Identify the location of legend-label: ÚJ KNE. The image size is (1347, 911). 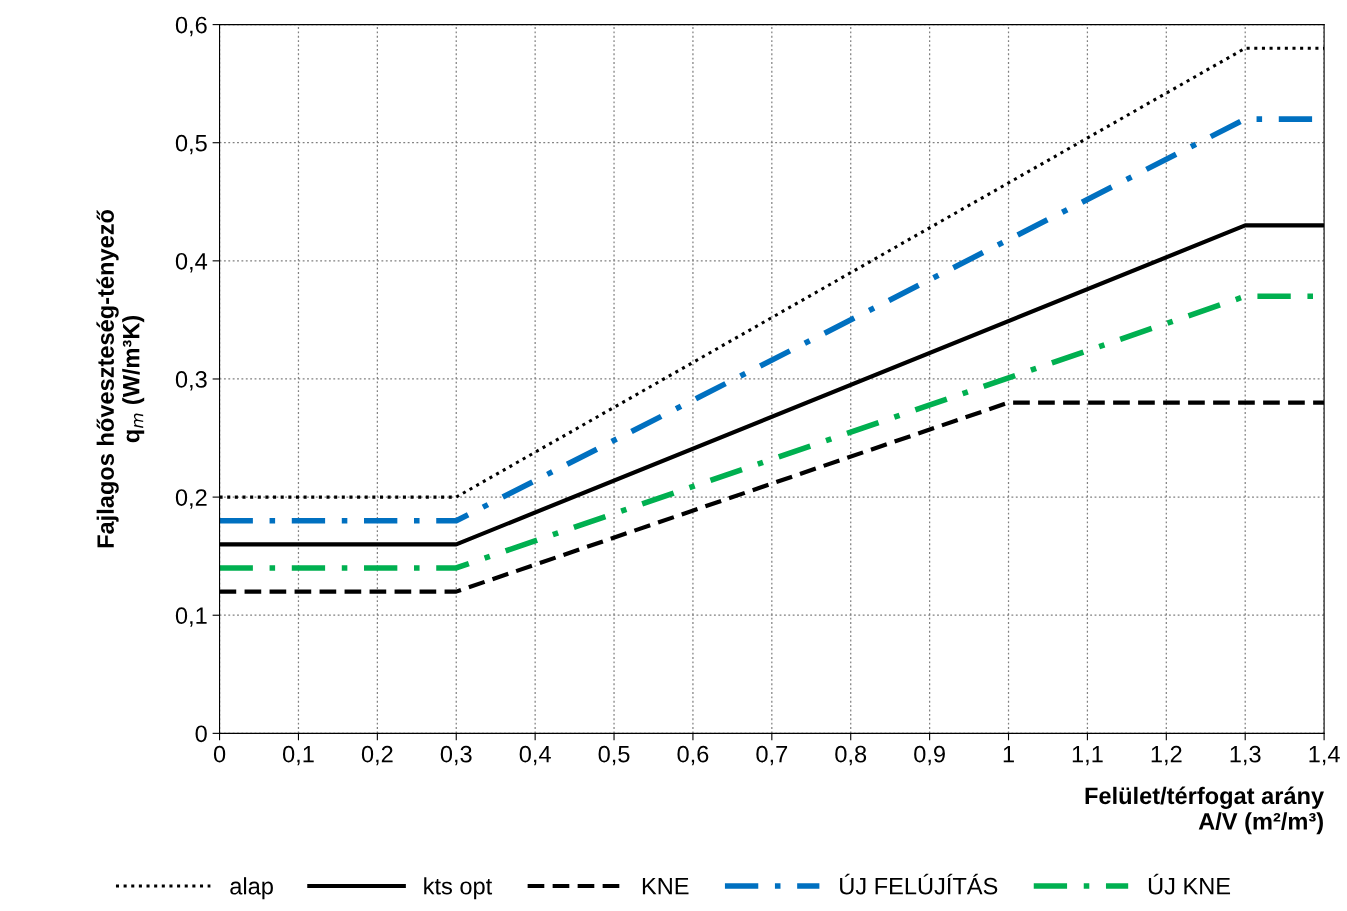
(1189, 884).